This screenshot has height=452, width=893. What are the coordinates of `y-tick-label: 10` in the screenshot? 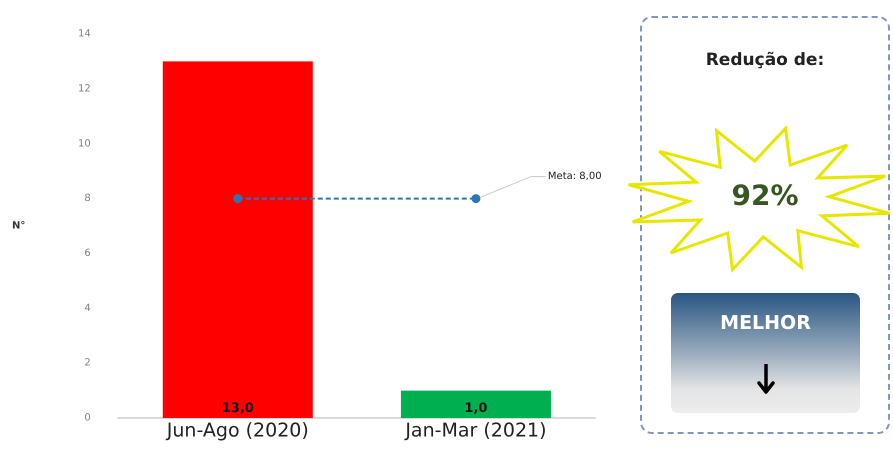 It's located at (84, 144).